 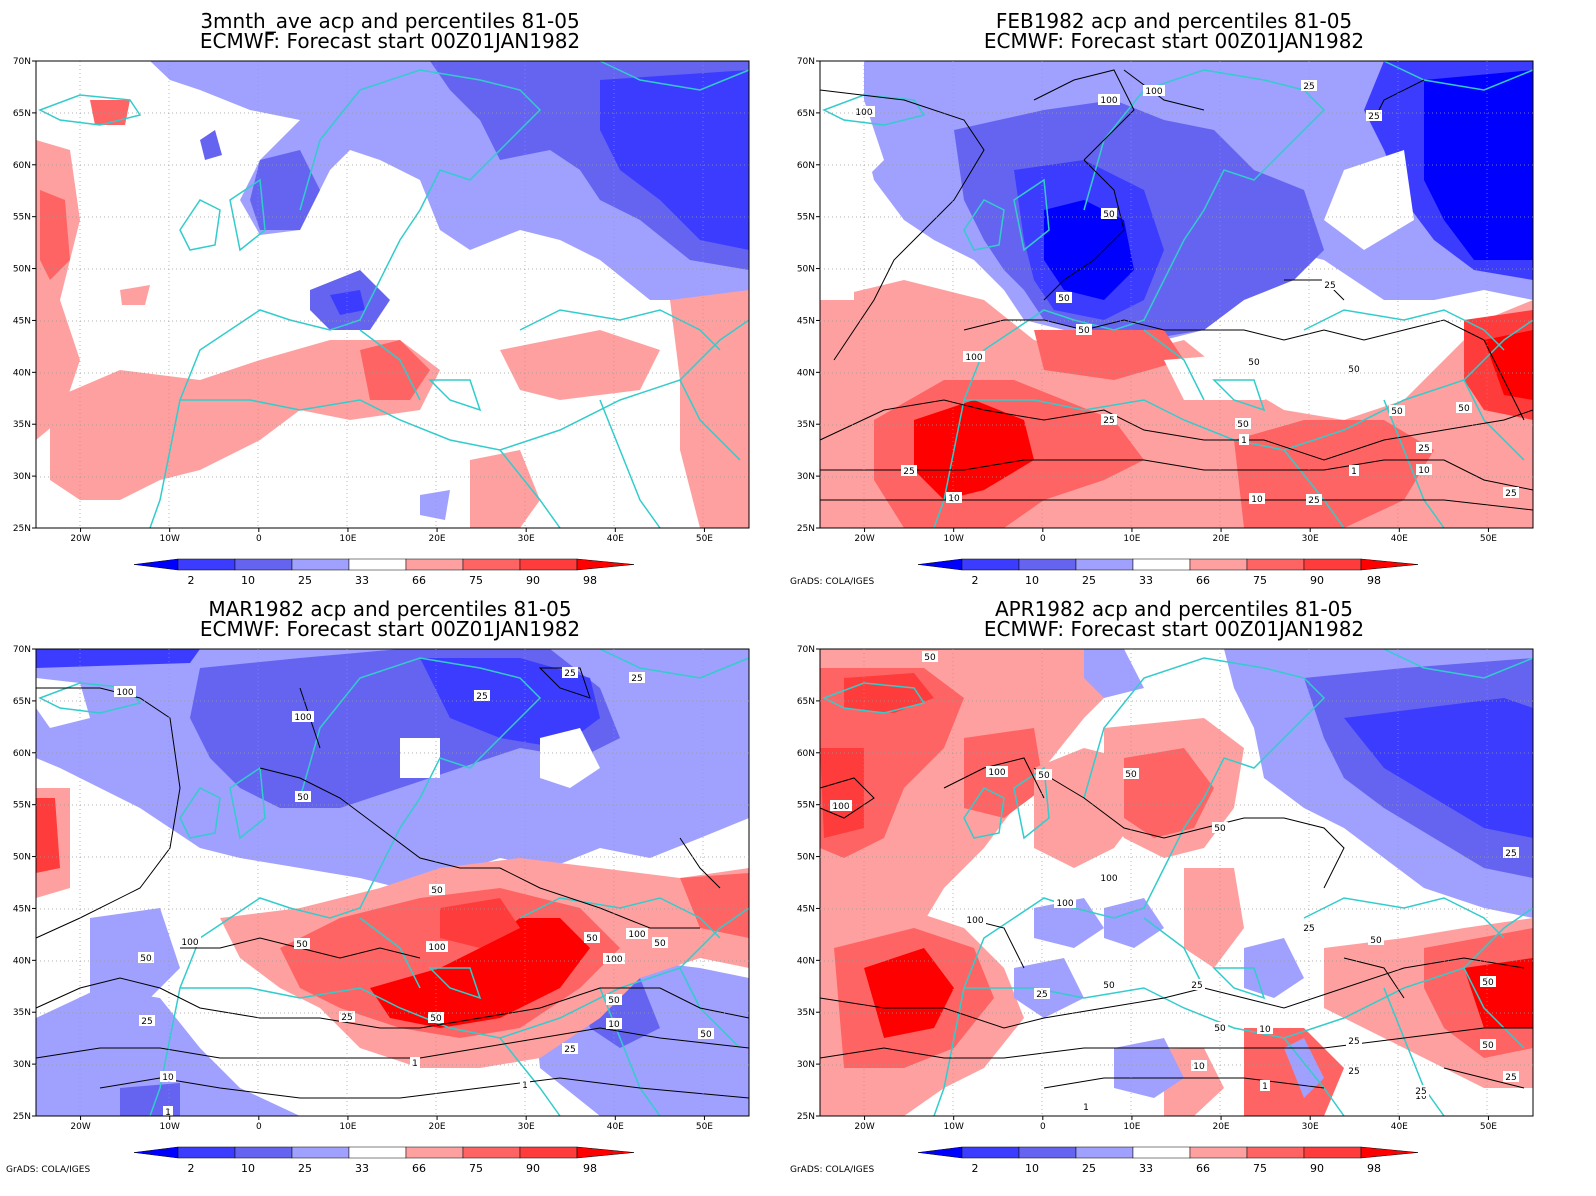 I want to click on colorbar-label: 2, so click(x=975, y=1168).